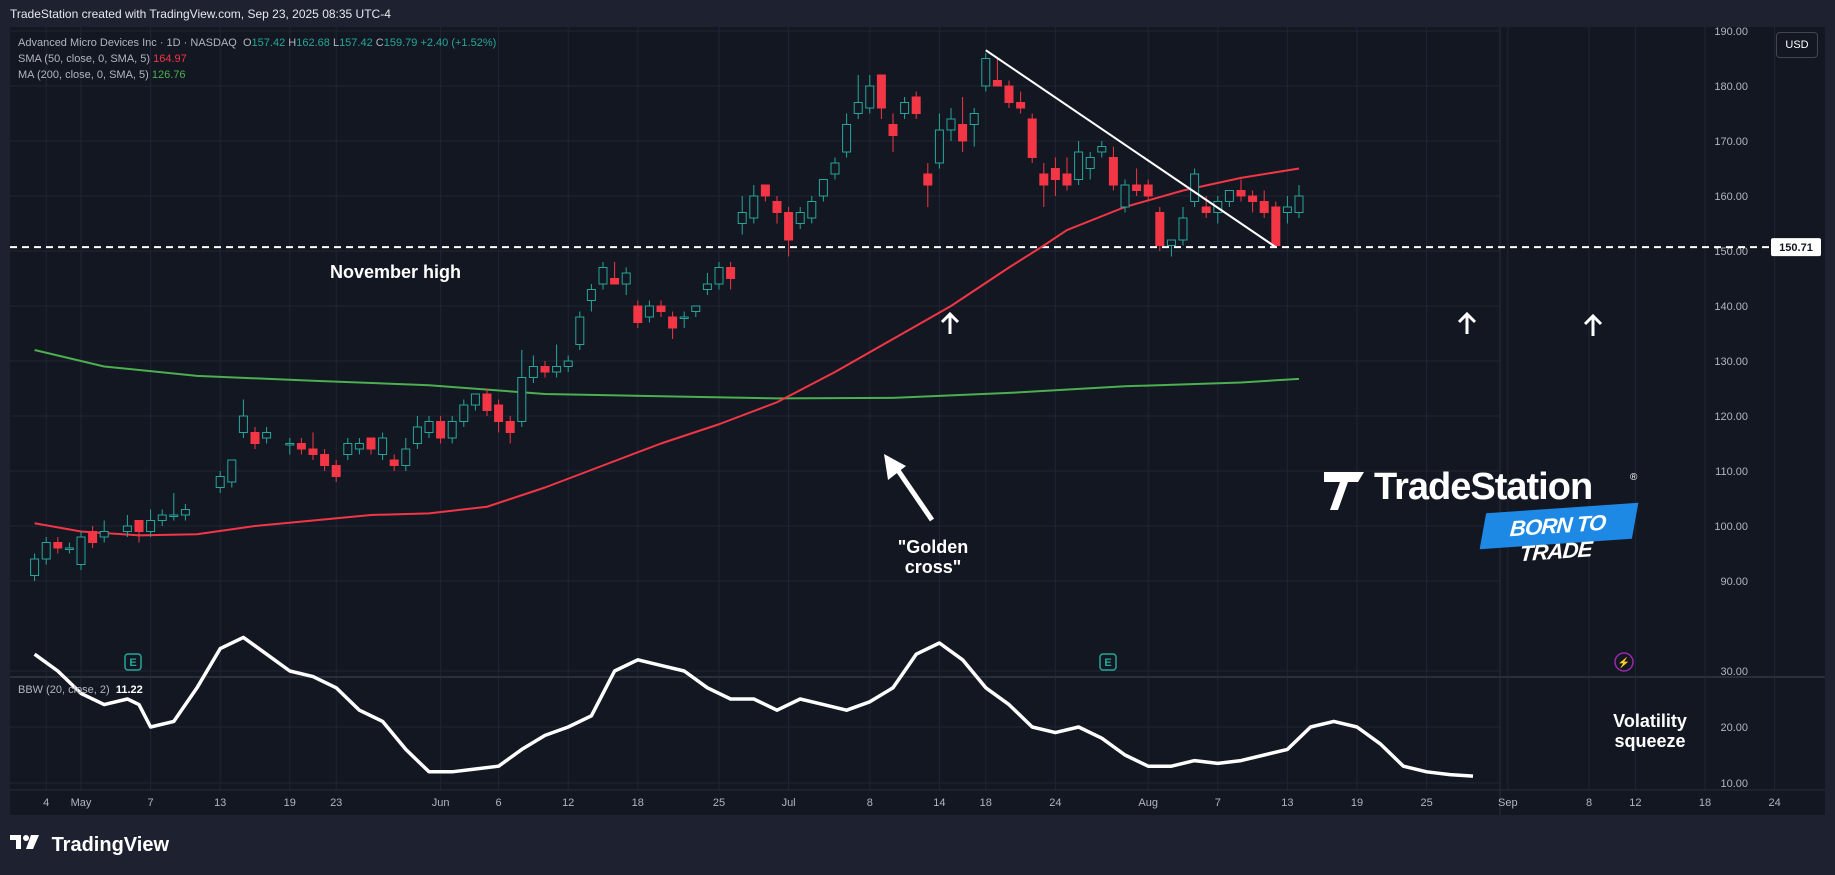  I want to click on bbw-line, so click(753, 706).